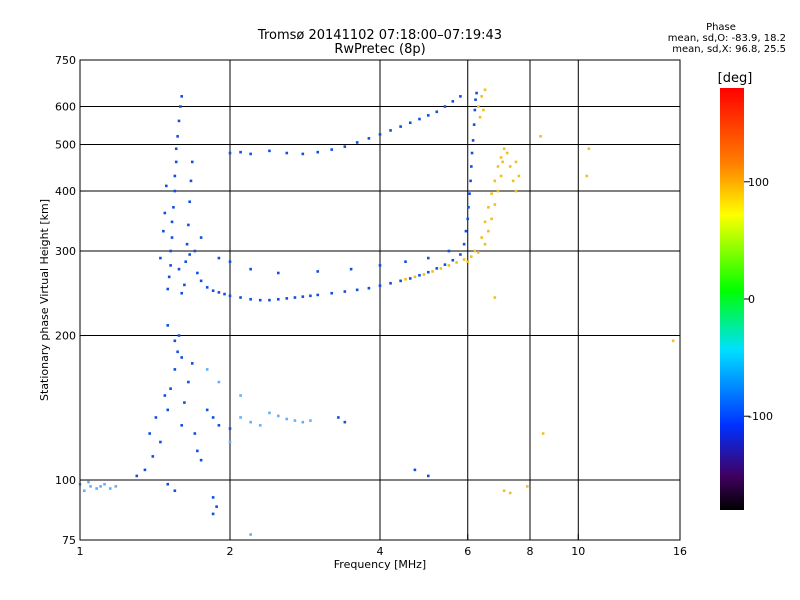  I want to click on x-tick-label: 2, so click(230, 551).